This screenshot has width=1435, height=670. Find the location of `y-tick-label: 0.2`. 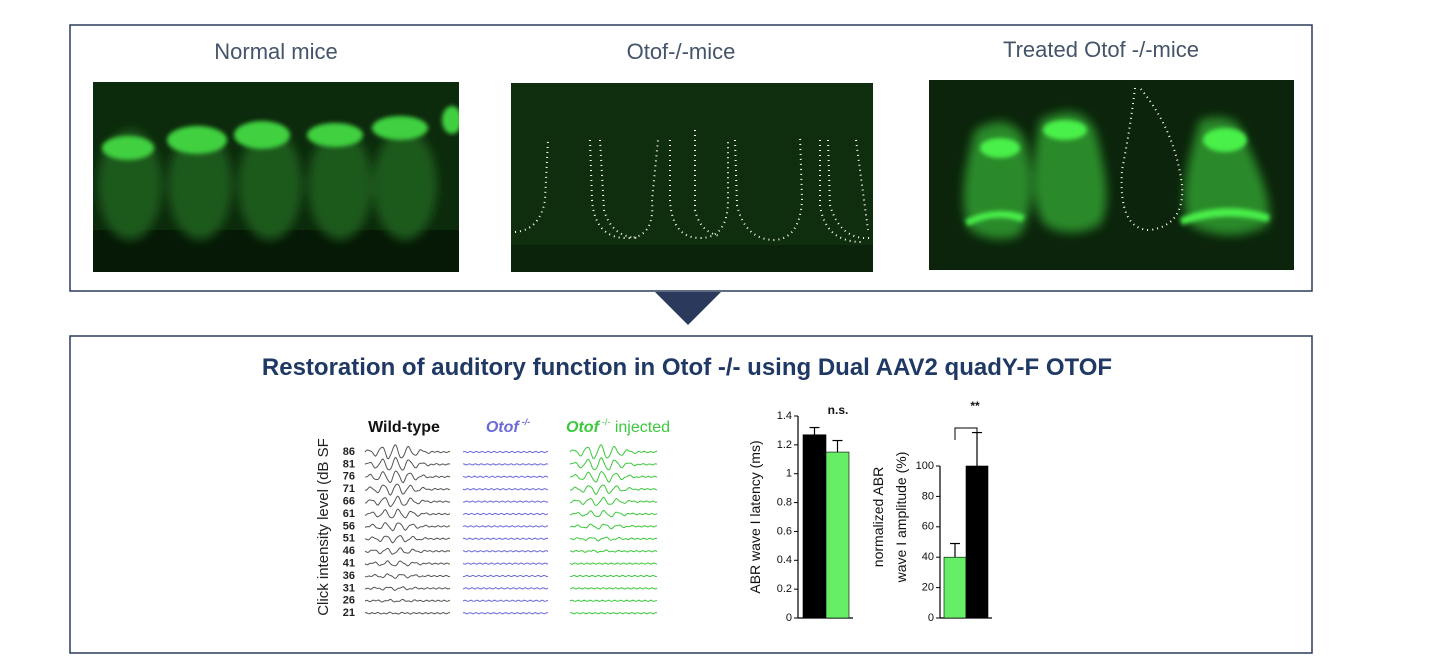

y-tick-label: 0.2 is located at coordinates (784, 589).